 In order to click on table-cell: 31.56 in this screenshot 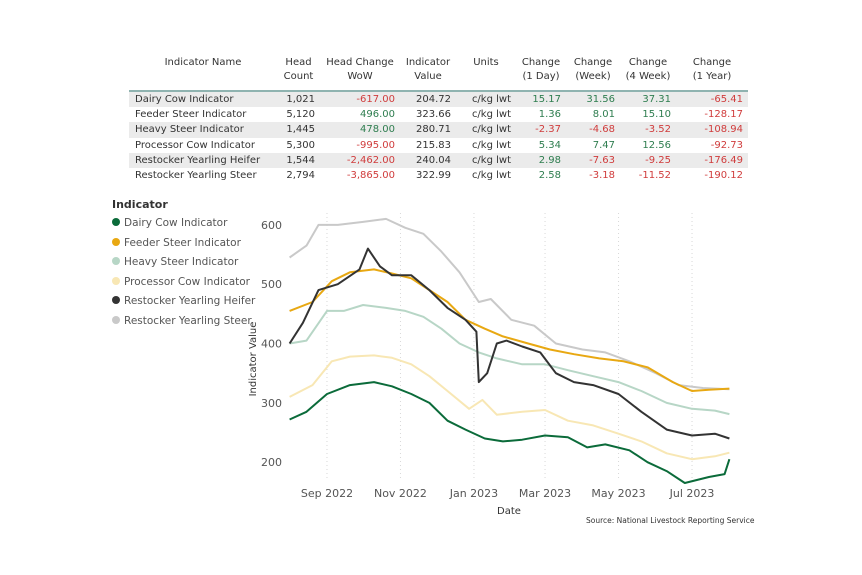, I will do `click(593, 99)`.